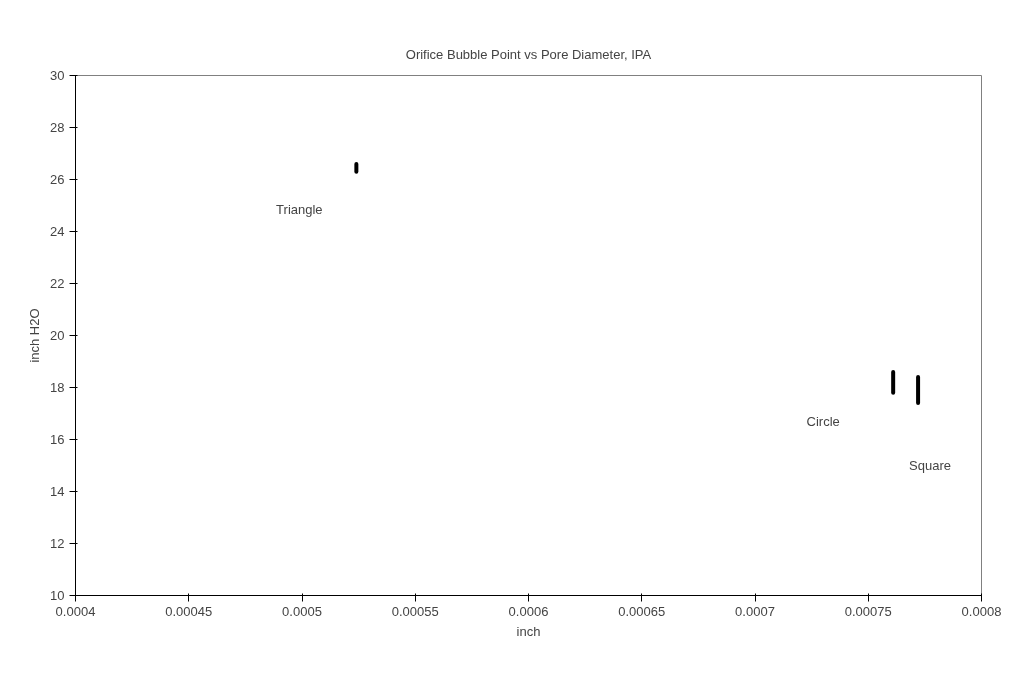 The image size is (1014, 673). I want to click on x-axis-title: inch, so click(528, 631).